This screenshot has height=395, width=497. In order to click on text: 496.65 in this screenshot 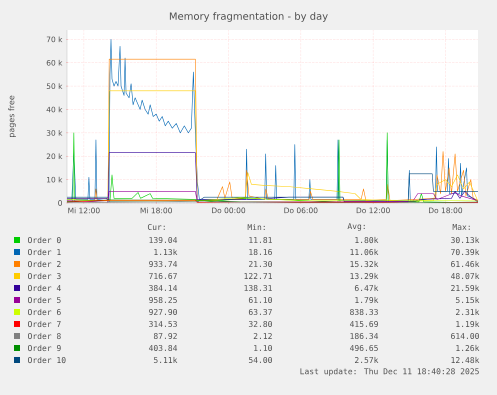, I will do `click(364, 348)`.